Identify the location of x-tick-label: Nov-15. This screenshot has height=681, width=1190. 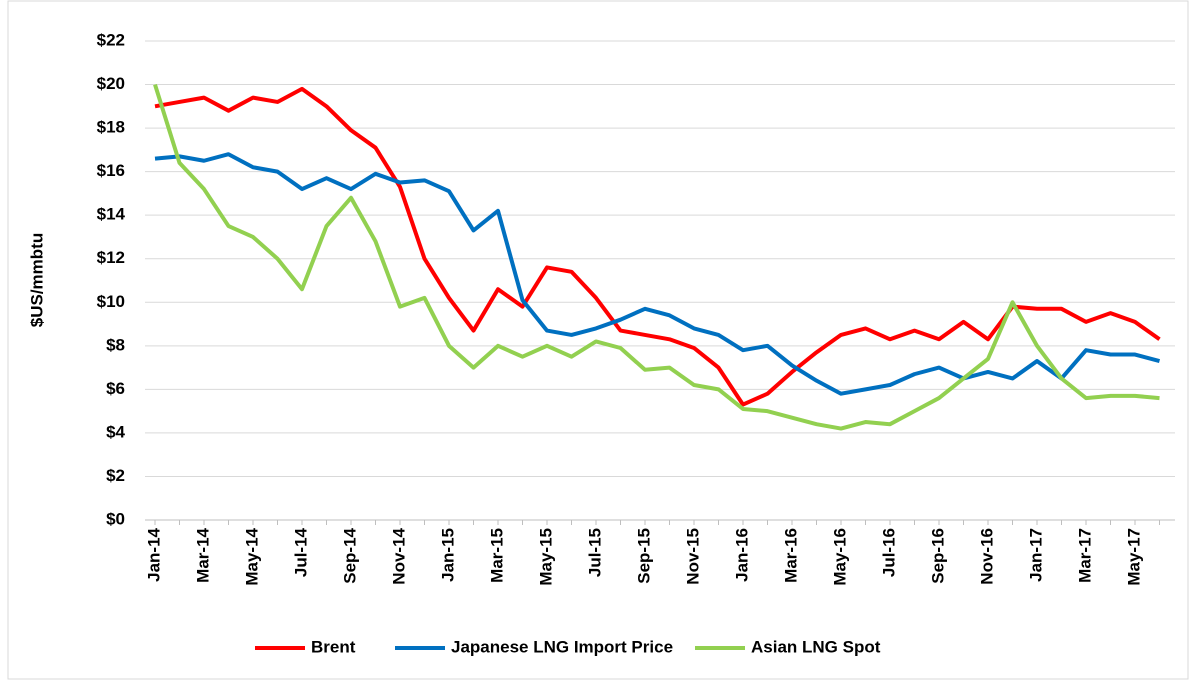
(692, 556).